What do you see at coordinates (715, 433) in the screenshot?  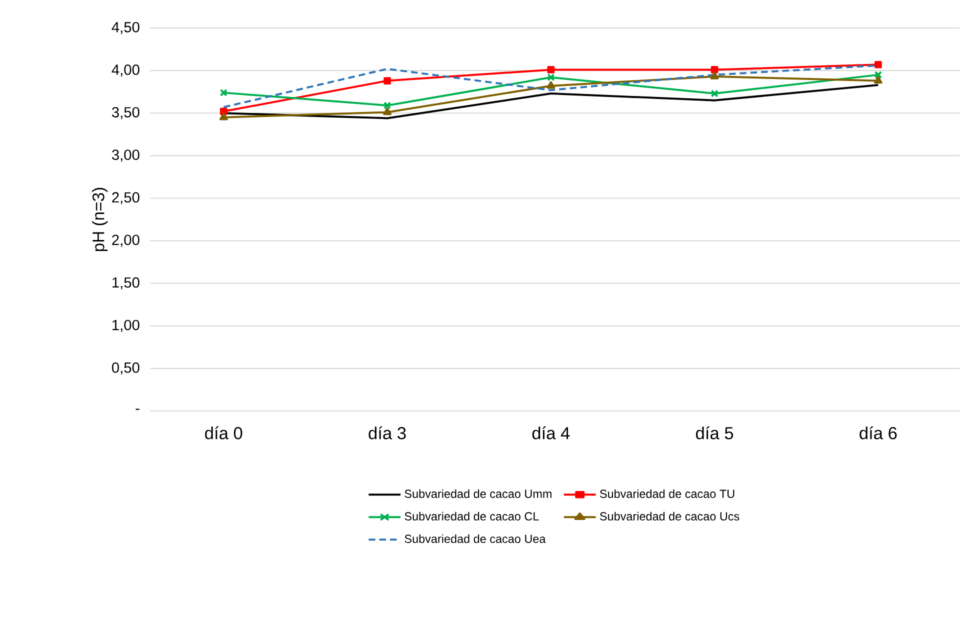 I see `x-tick-label: día 5` at bounding box center [715, 433].